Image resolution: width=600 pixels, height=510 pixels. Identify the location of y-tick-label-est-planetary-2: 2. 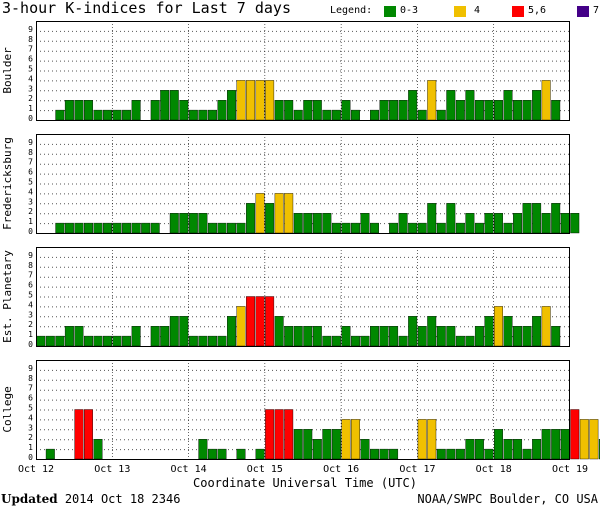
(30, 324).